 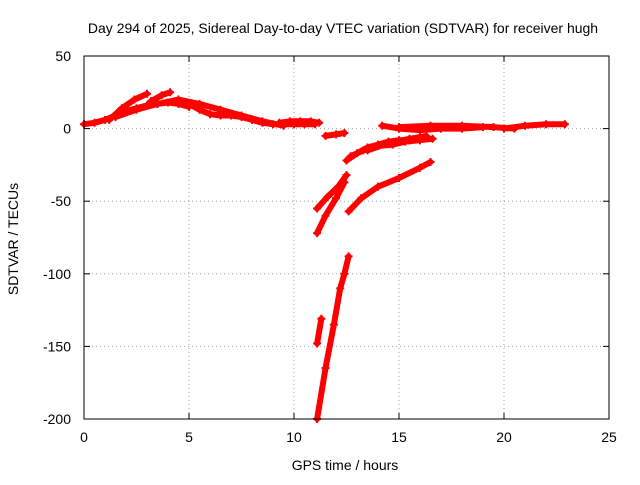 What do you see at coordinates (609, 437) in the screenshot?
I see `x-tick-label: 25` at bounding box center [609, 437].